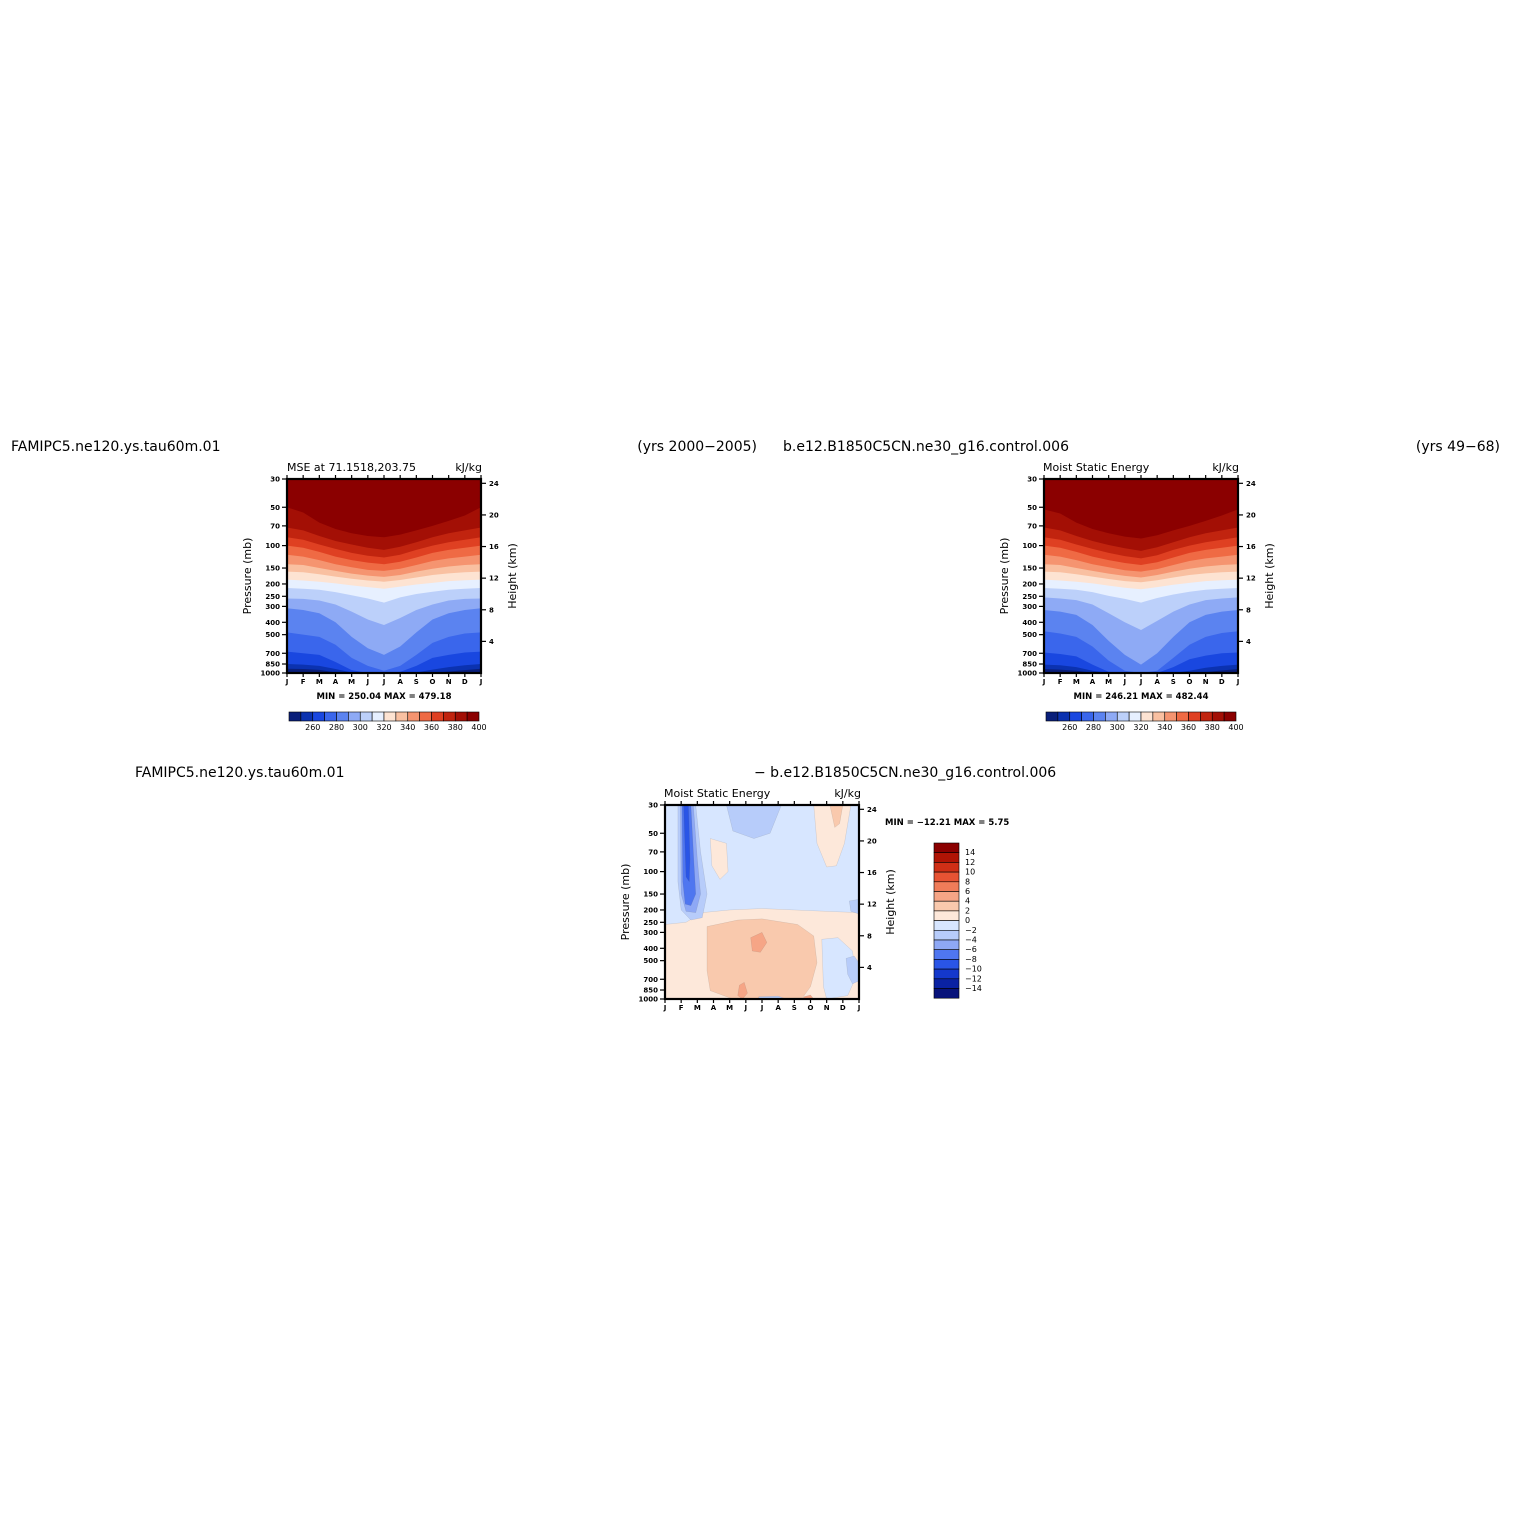  Describe the element at coordinates (970, 852) in the screenshot. I see `colorbar-label: 14` at that location.